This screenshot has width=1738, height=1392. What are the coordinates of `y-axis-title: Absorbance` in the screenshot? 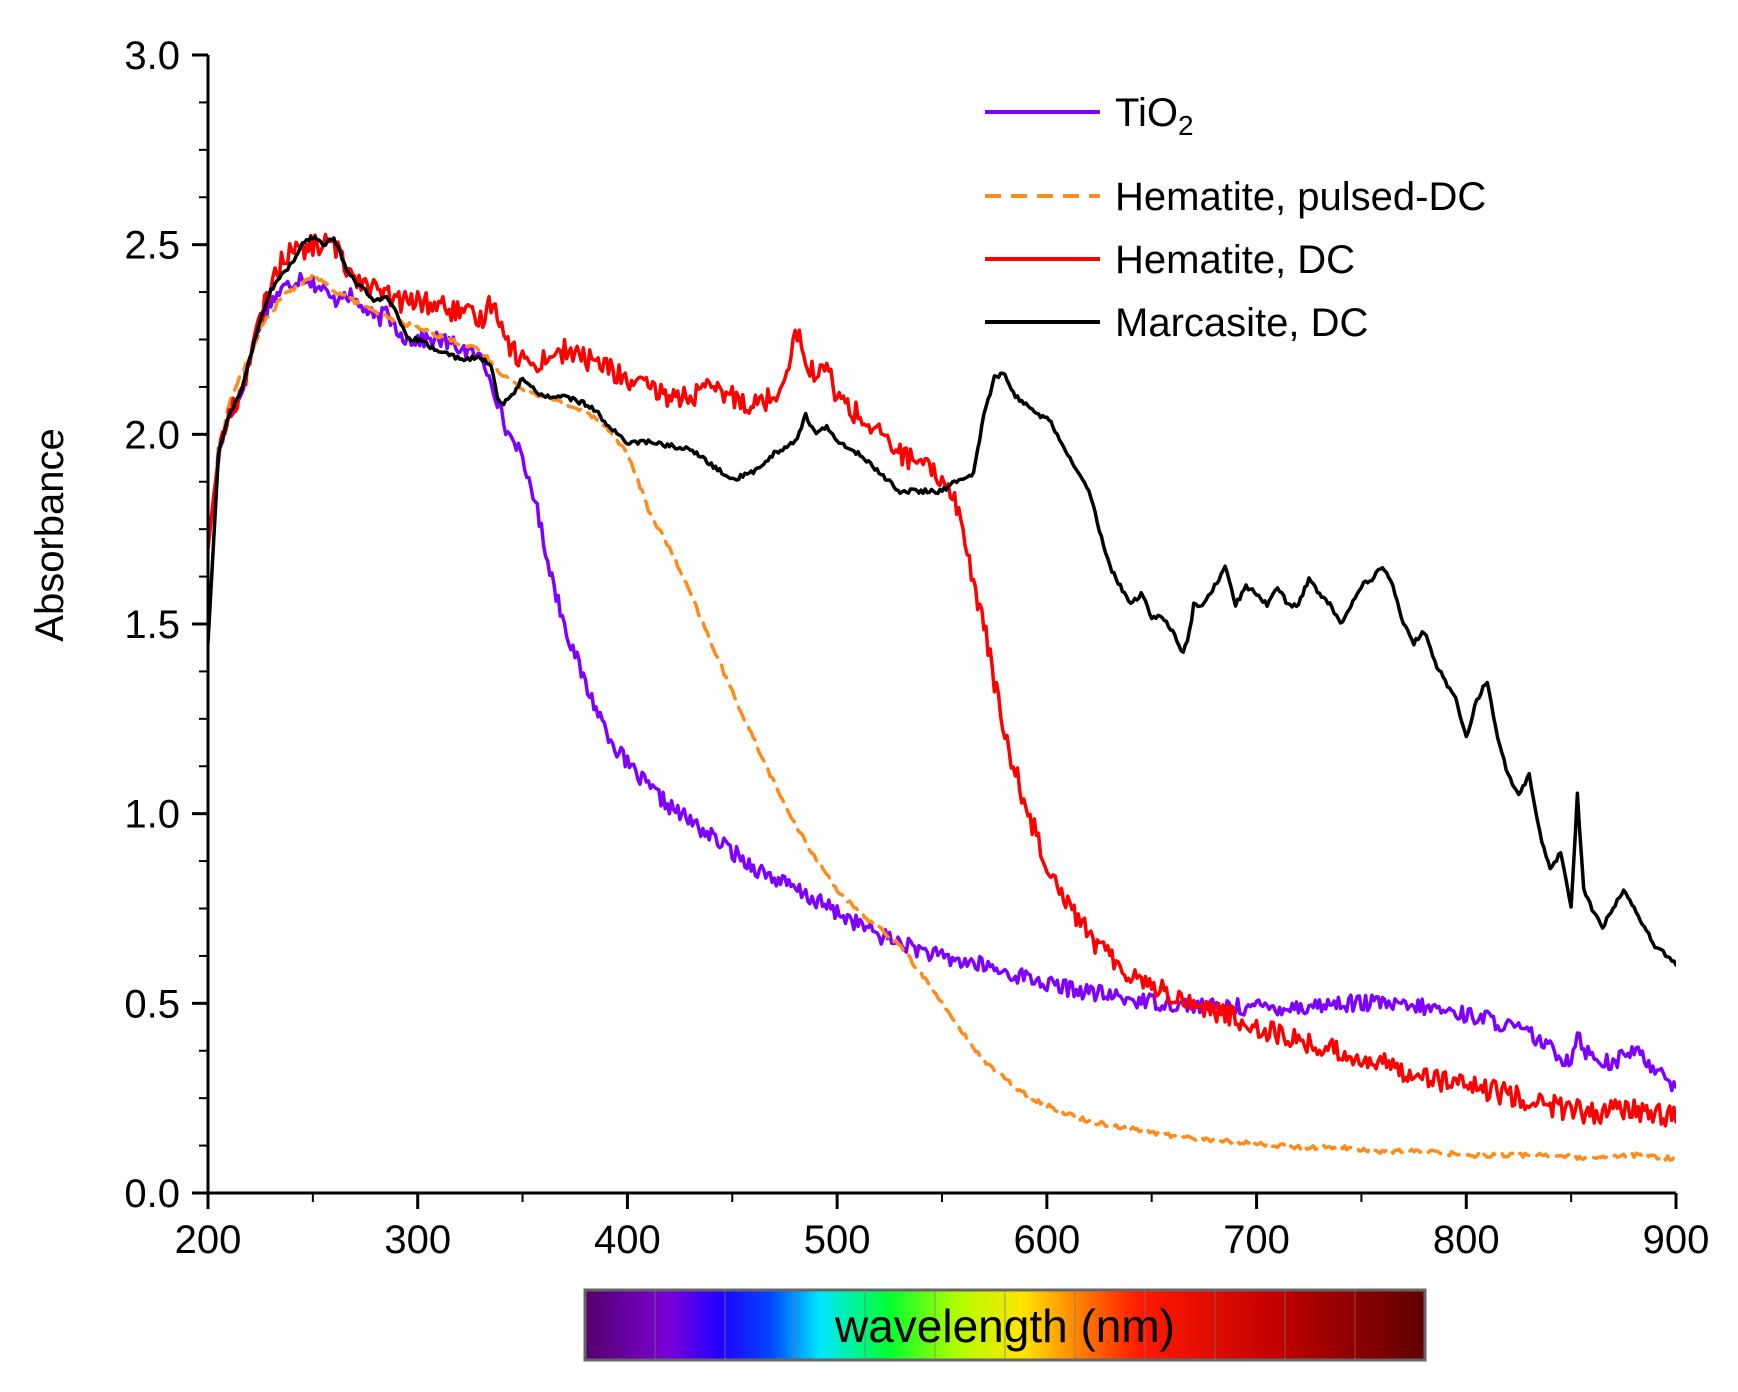 It's located at (50, 534).